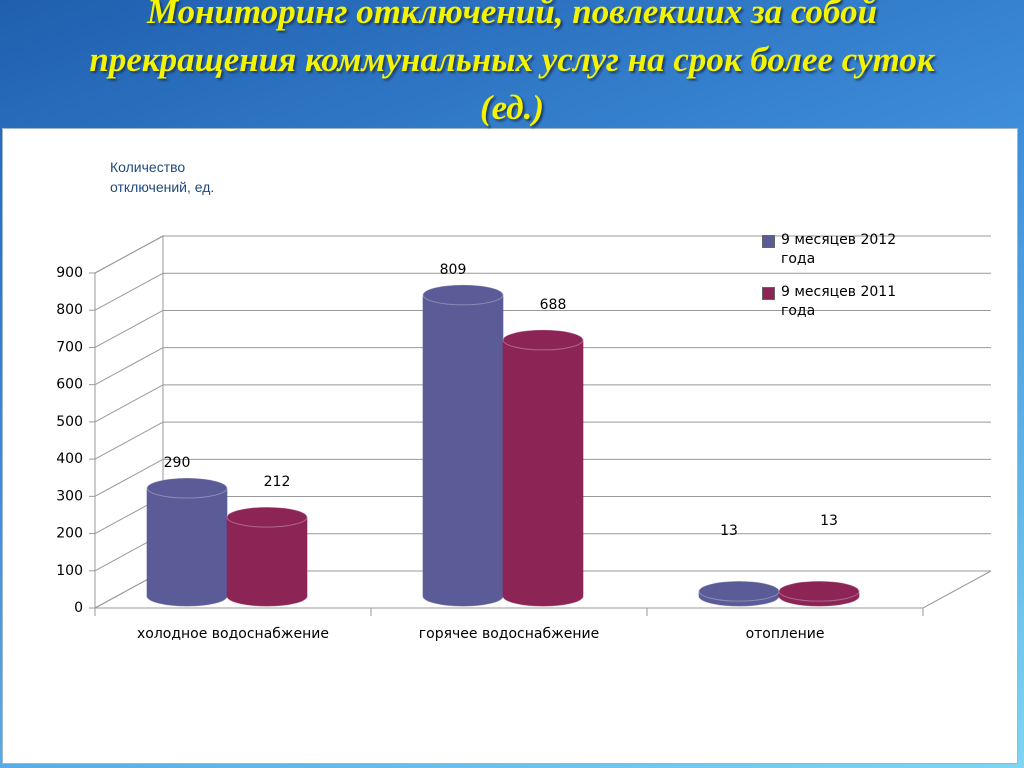 The width and height of the screenshot is (1024, 768). I want to click on x-tick-label: горячее водоснабжение, so click(509, 634).